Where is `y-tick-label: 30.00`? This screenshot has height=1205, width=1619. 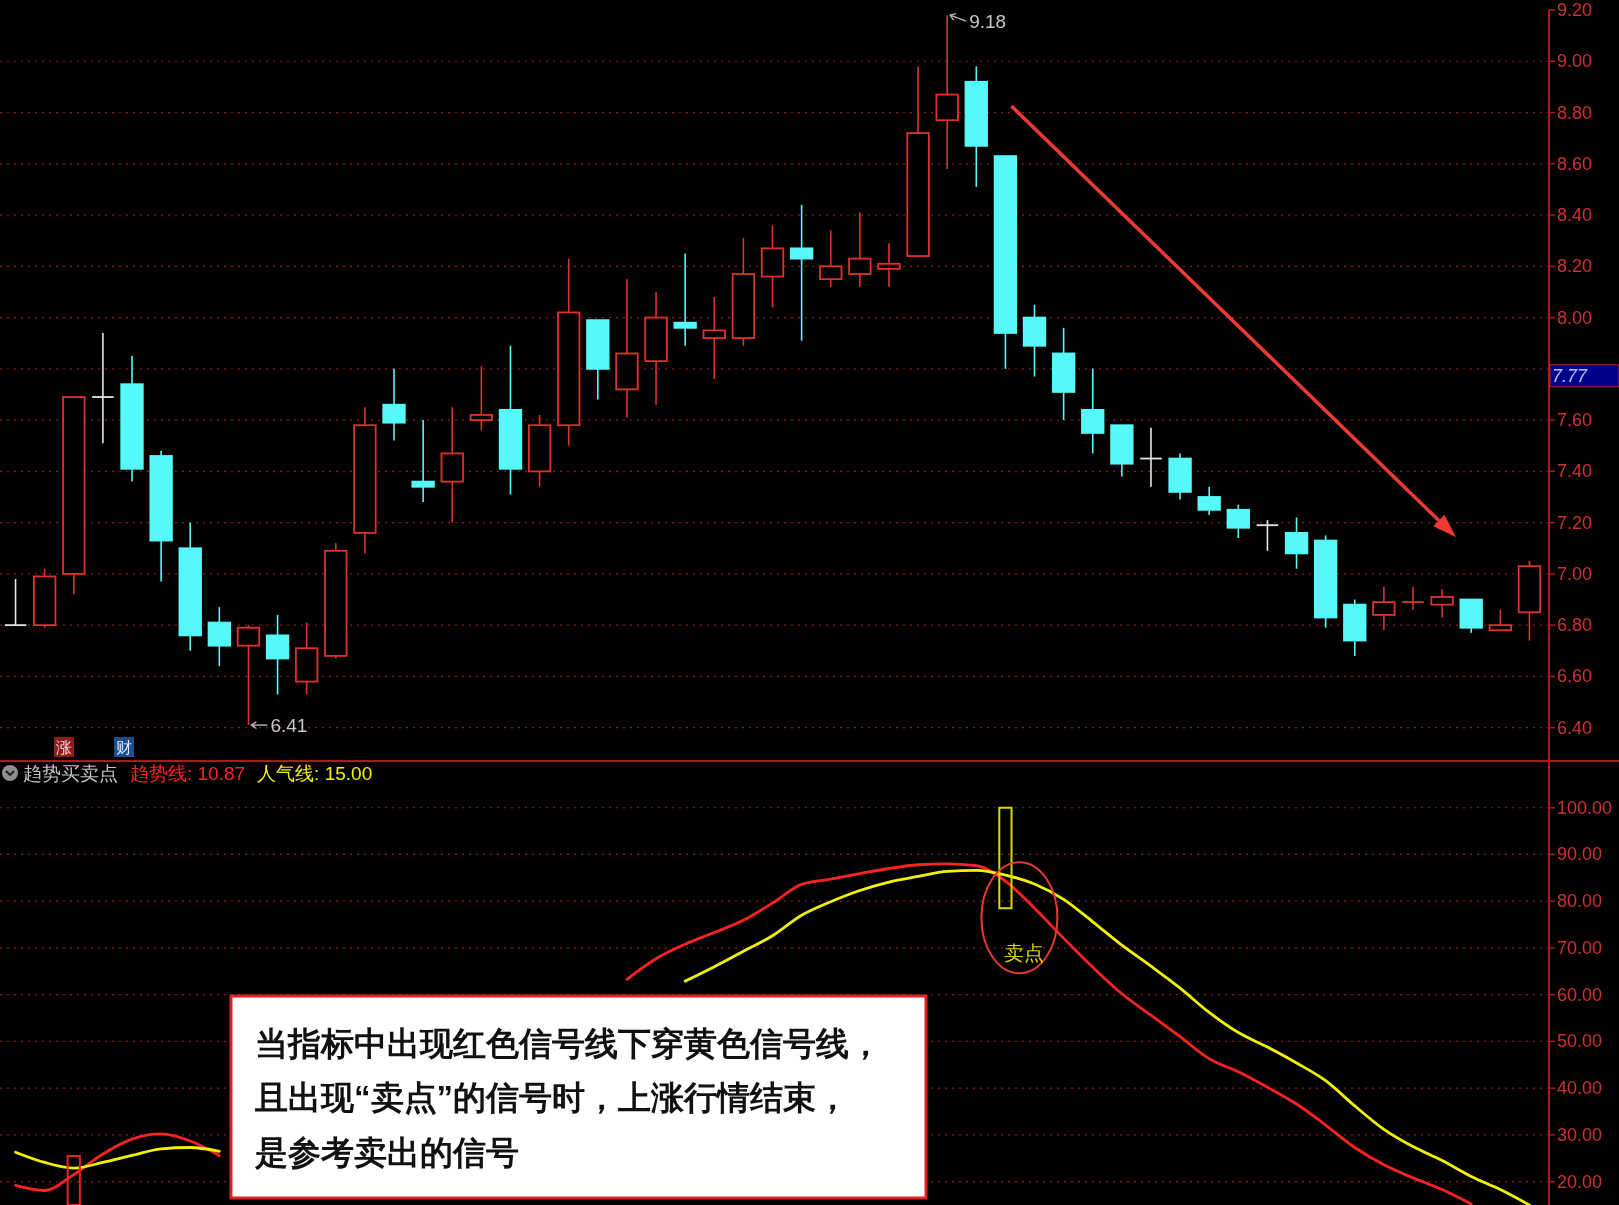
y-tick-label: 30.00 is located at coordinates (1580, 1134).